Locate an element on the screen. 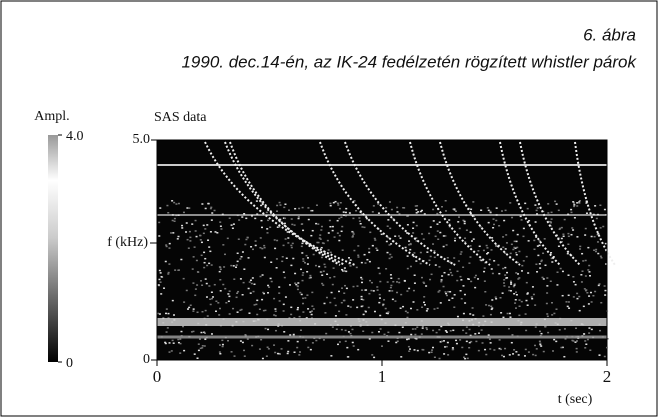 The image size is (658, 417). colorbar is located at coordinates (53, 248).